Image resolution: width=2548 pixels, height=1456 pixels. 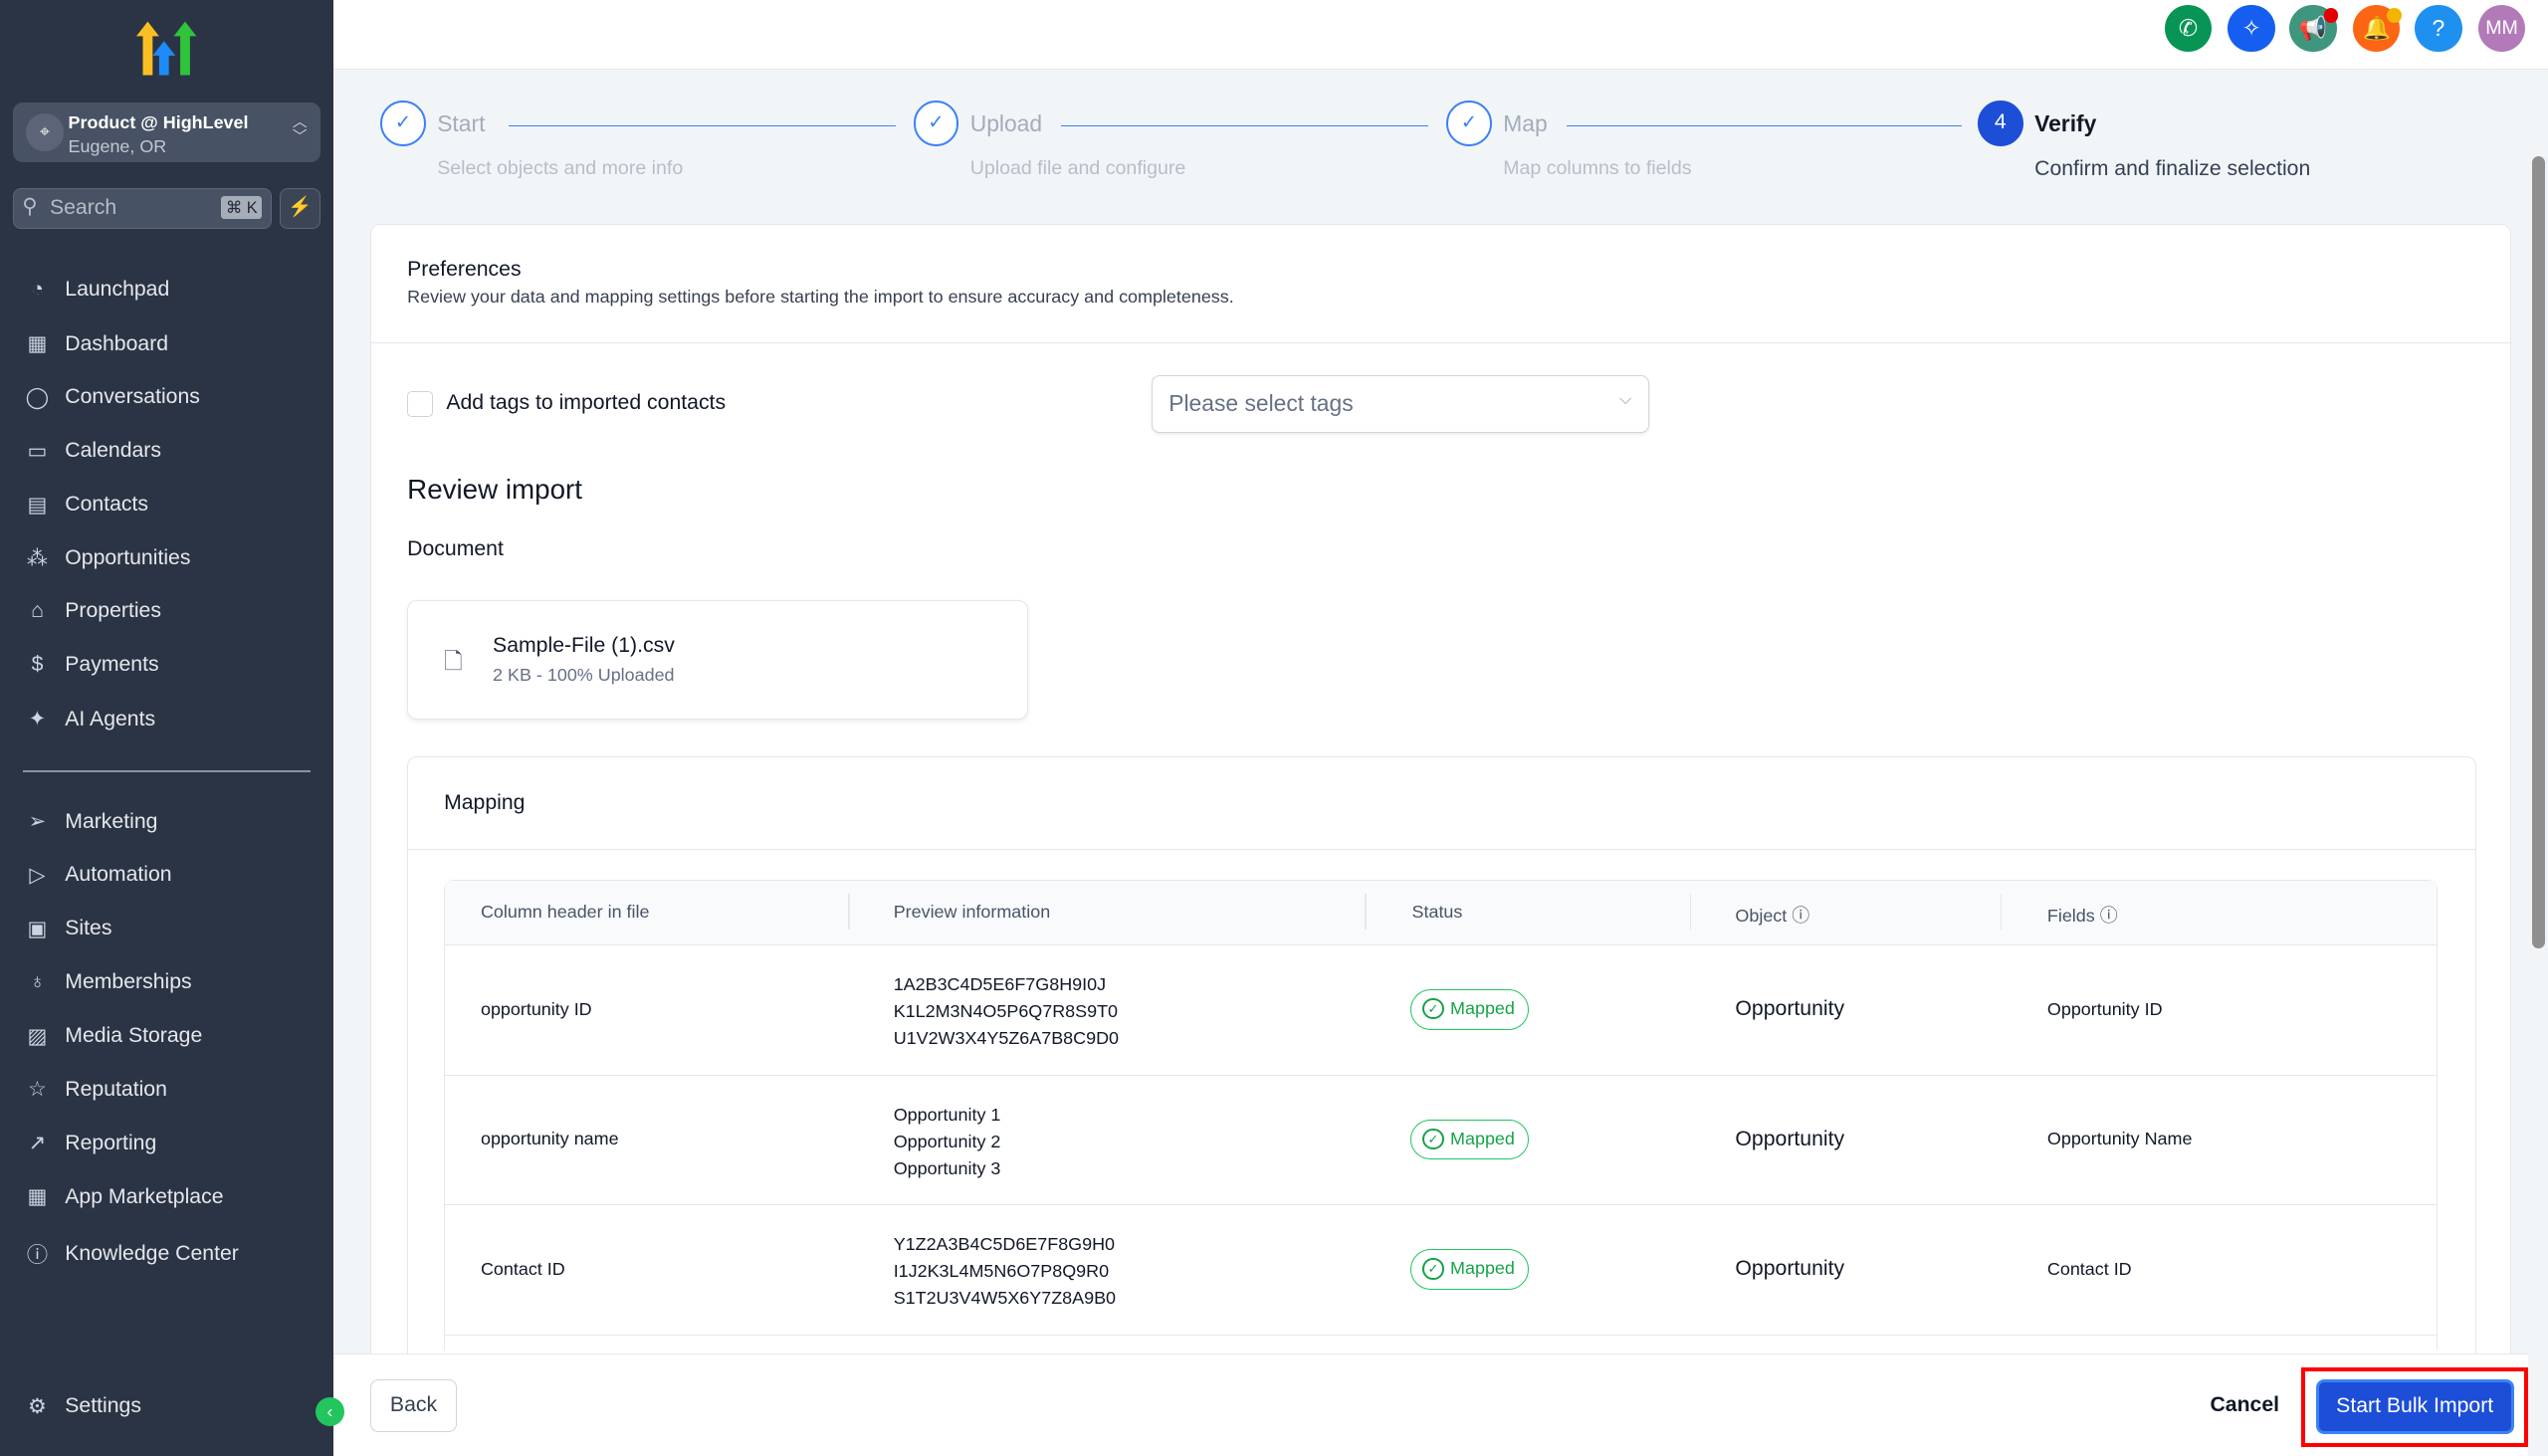 What do you see at coordinates (972, 911) in the screenshot?
I see `col-header: Preview information` at bounding box center [972, 911].